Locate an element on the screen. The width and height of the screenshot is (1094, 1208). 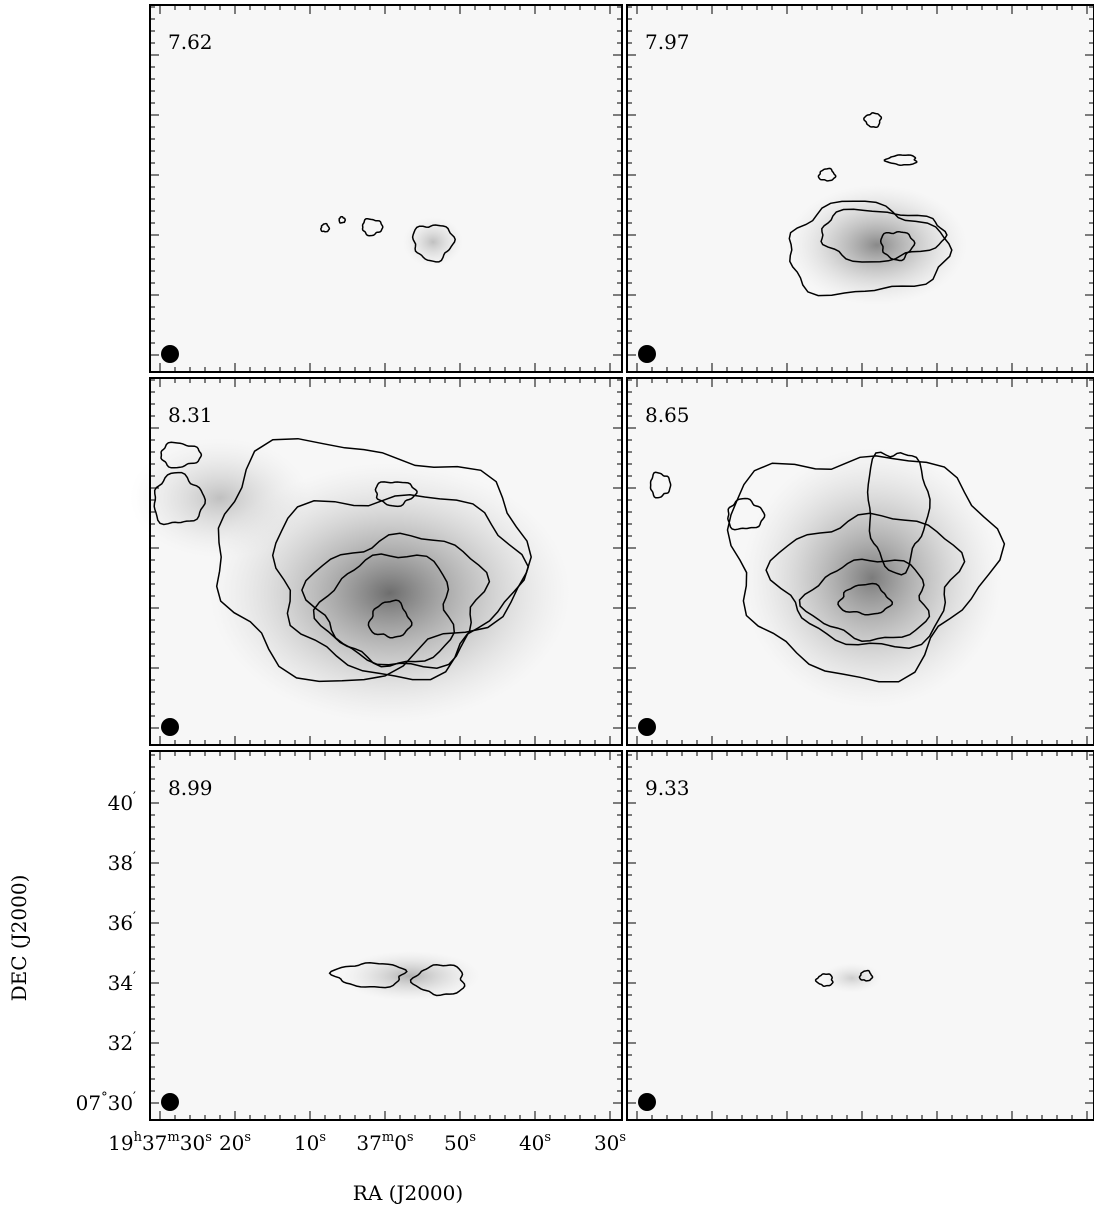
channel-panel: 8.65 is located at coordinates (860, 561).